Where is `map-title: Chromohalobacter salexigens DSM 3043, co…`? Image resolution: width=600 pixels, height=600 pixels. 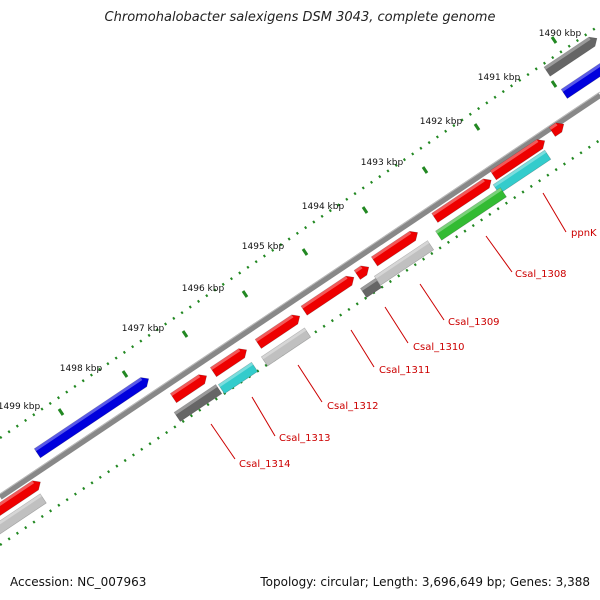
map-title: Chromohalobacter salexigens DSM 3043, co… is located at coordinates (300, 17).